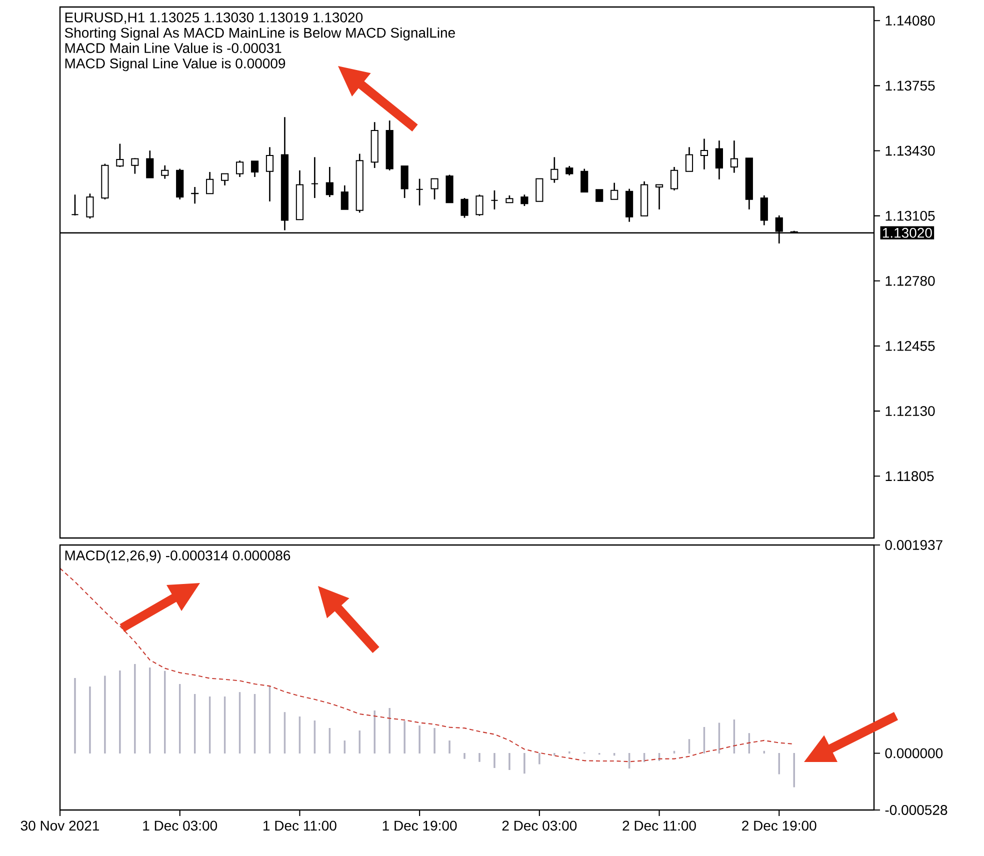 The height and width of the screenshot is (856, 984). I want to click on y-tick-label: 1.12455, so click(910, 346).